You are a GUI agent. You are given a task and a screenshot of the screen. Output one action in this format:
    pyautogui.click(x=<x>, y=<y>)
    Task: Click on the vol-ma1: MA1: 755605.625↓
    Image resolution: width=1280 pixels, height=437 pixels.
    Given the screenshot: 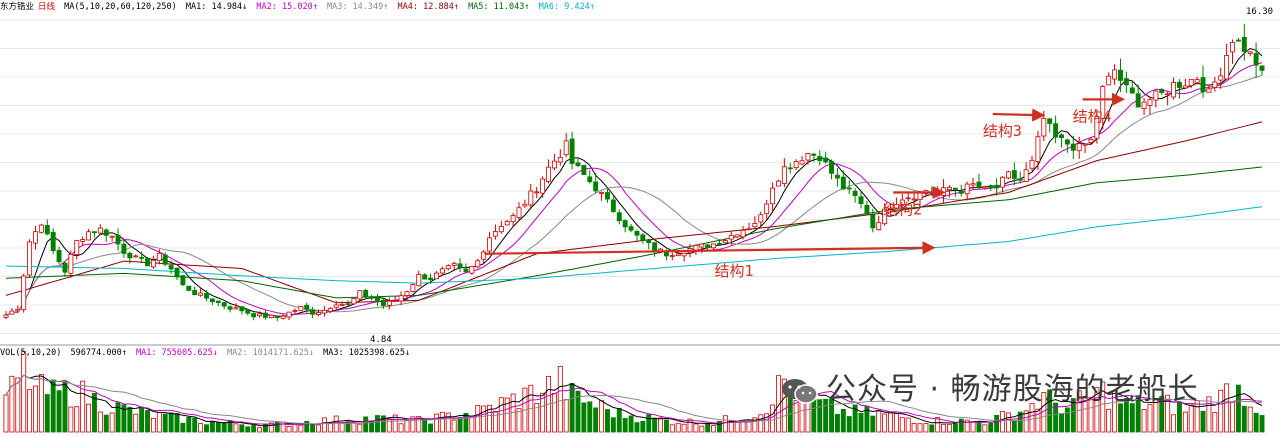 What is the action you would take?
    pyautogui.click(x=176, y=353)
    